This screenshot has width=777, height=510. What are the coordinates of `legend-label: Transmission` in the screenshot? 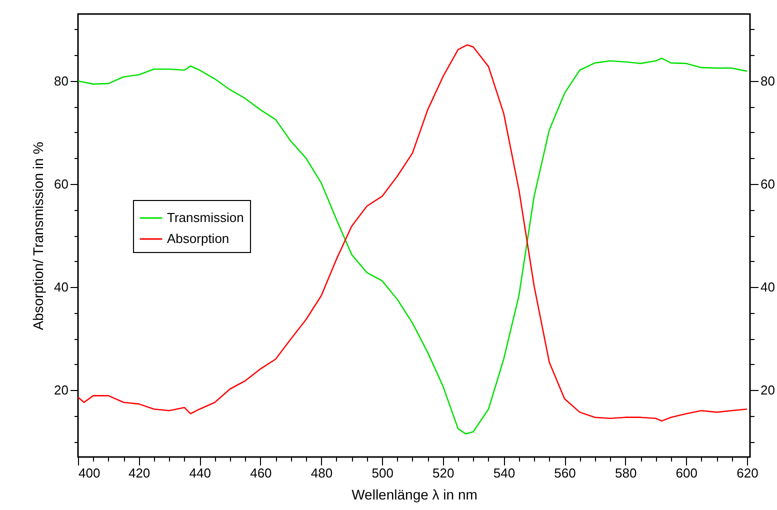 It's located at (205, 217).